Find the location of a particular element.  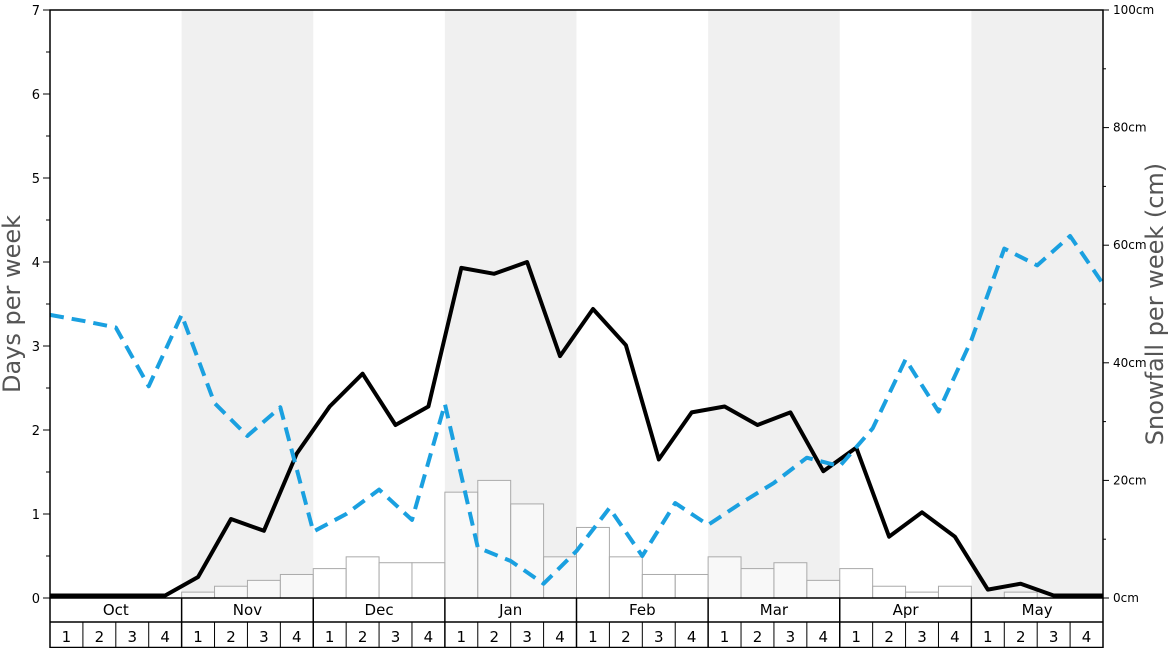

month-label-feb: Feb is located at coordinates (642, 610).